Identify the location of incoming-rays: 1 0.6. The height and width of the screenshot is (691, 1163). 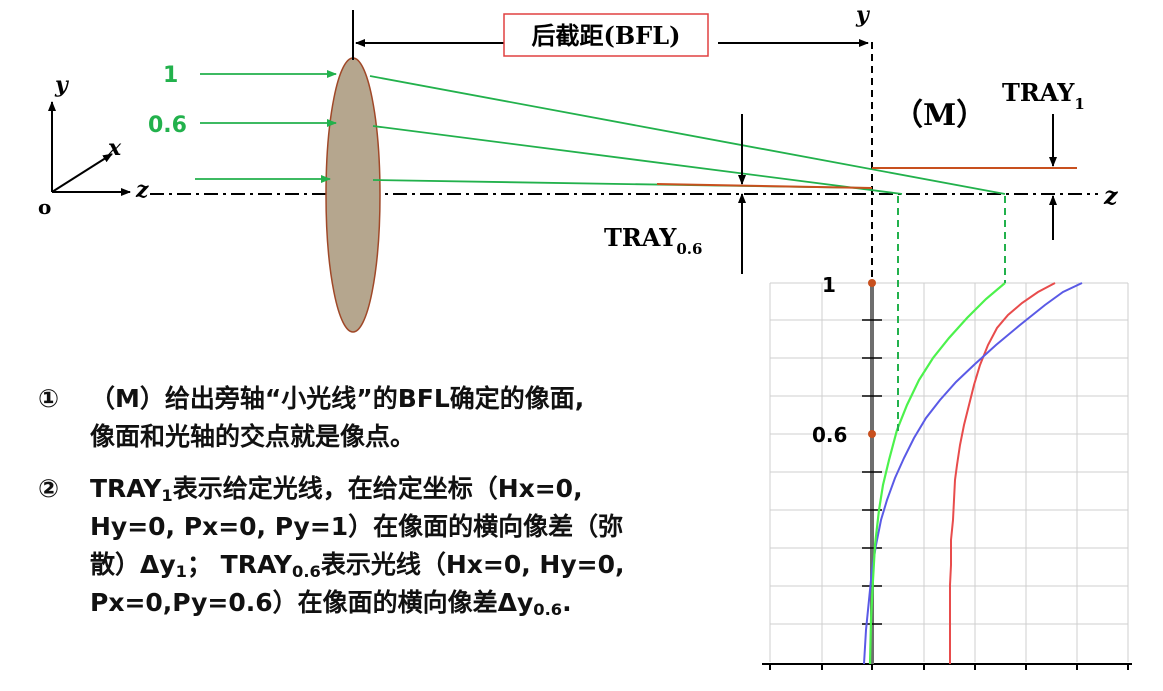
(242, 123).